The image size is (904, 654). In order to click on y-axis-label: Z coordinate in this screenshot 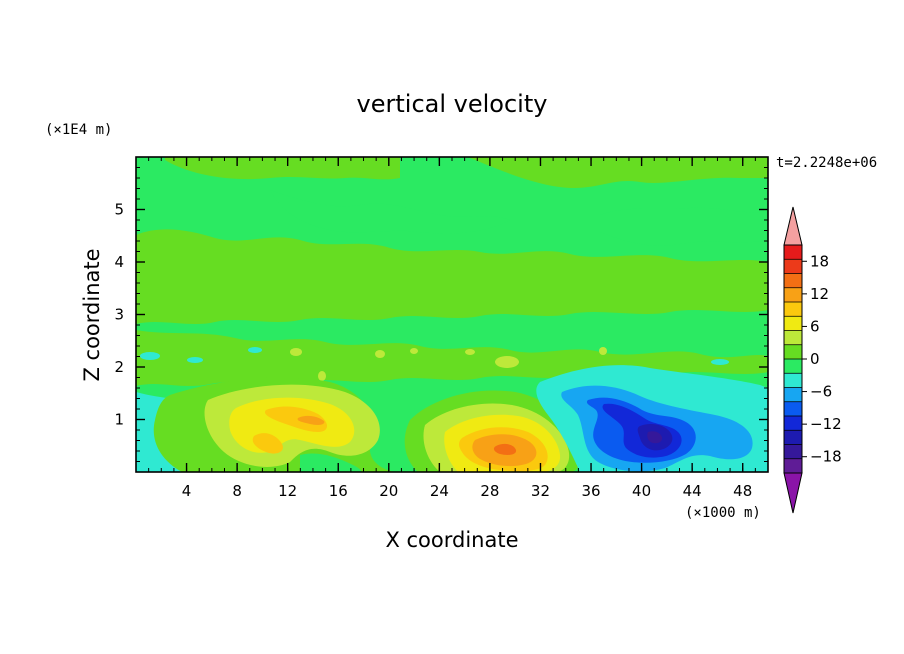, I will do `click(92, 314)`.